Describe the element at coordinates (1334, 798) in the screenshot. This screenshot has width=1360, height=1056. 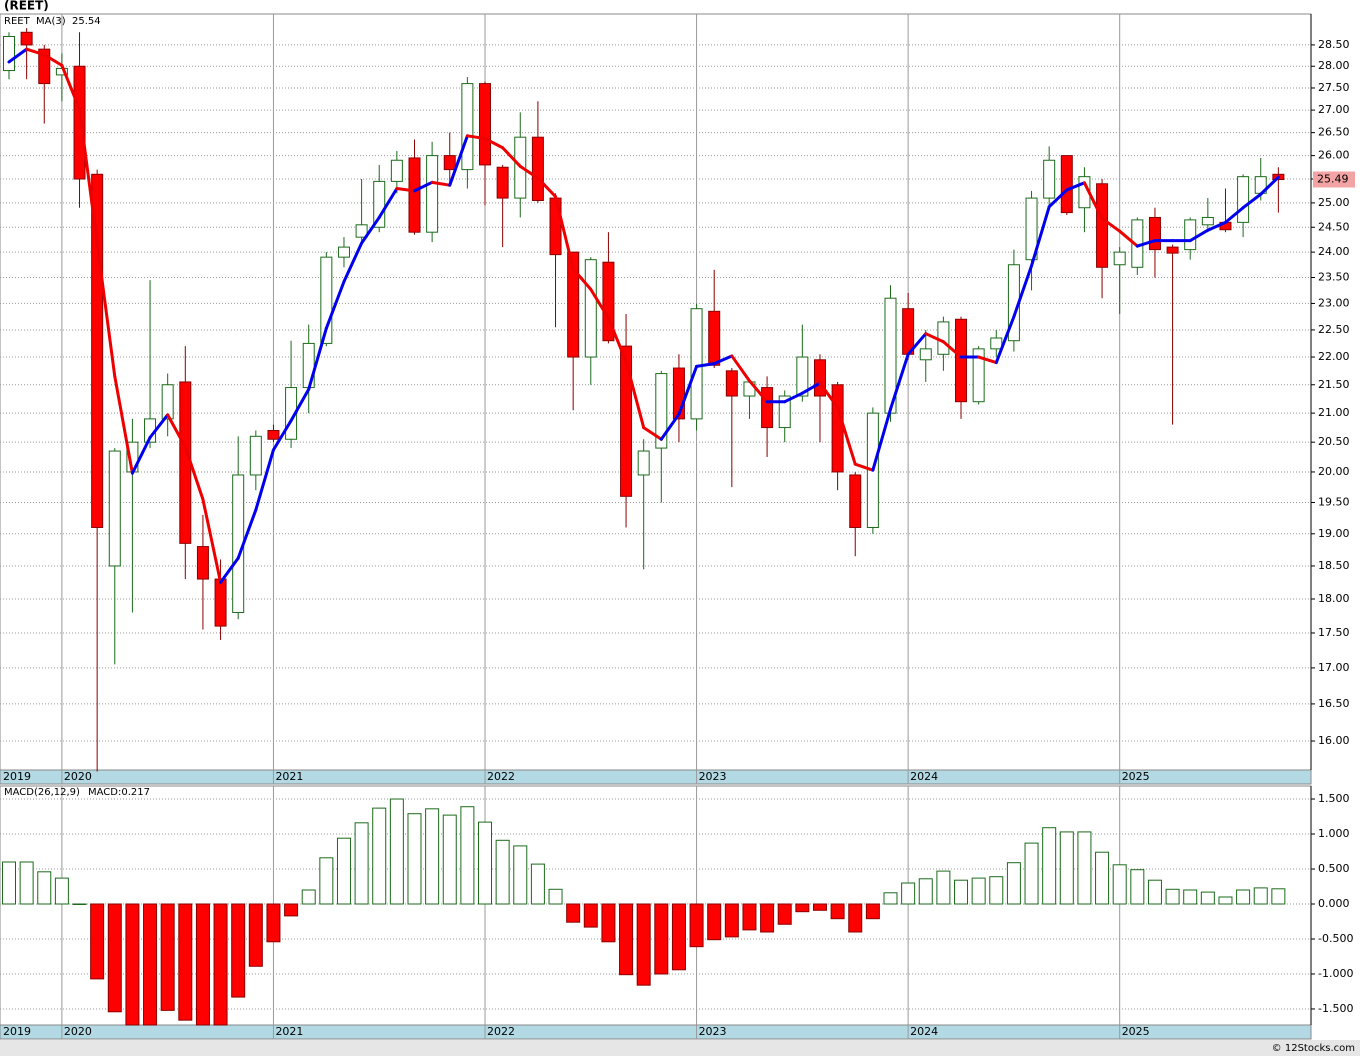
I see `y-tick-label: 1.500` at that location.